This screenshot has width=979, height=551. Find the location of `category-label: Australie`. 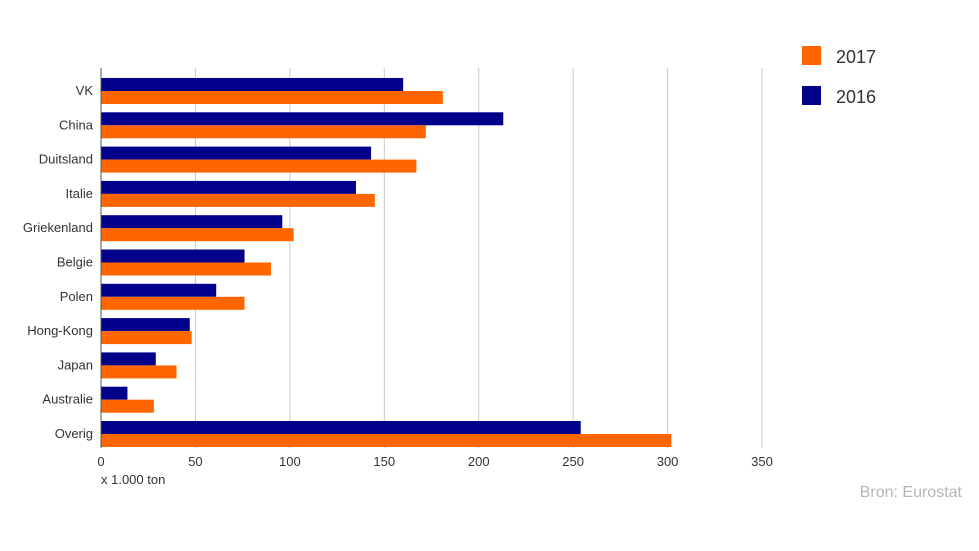

category-label: Australie is located at coordinates (67, 399).